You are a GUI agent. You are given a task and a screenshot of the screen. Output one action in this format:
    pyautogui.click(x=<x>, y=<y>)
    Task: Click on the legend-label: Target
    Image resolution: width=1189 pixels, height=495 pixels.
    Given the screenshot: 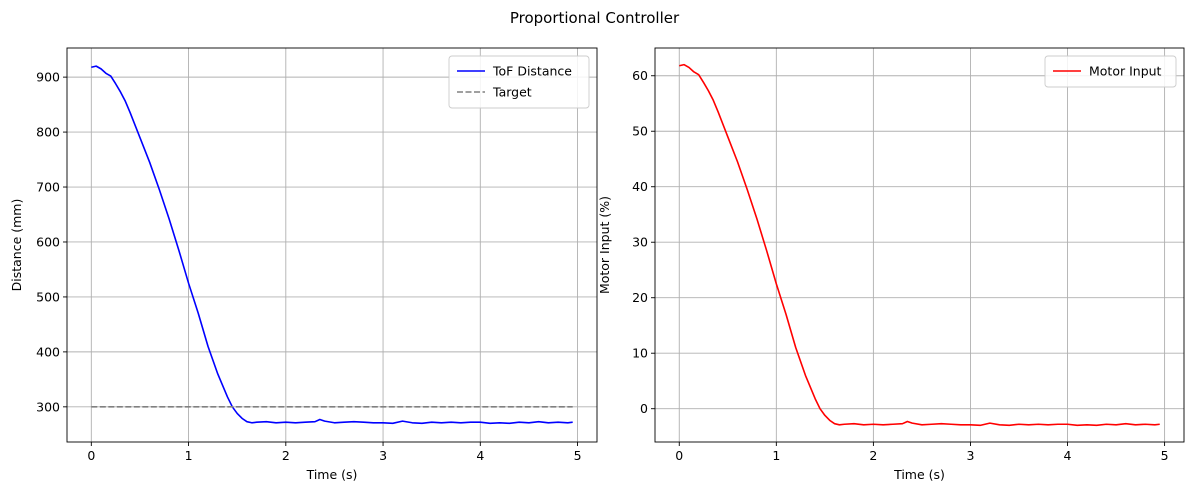 What is the action you would take?
    pyautogui.click(x=512, y=92)
    